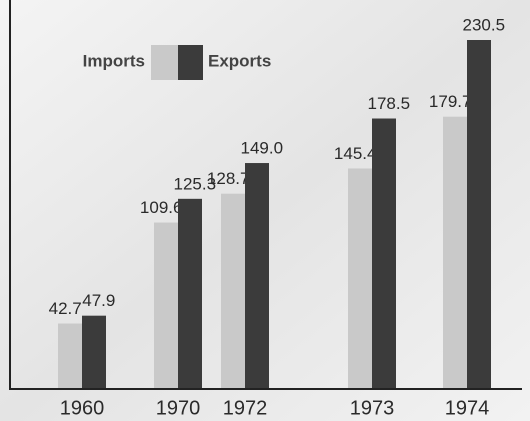 The height and width of the screenshot is (421, 530). I want to click on data-label: 149.0, so click(262, 148).